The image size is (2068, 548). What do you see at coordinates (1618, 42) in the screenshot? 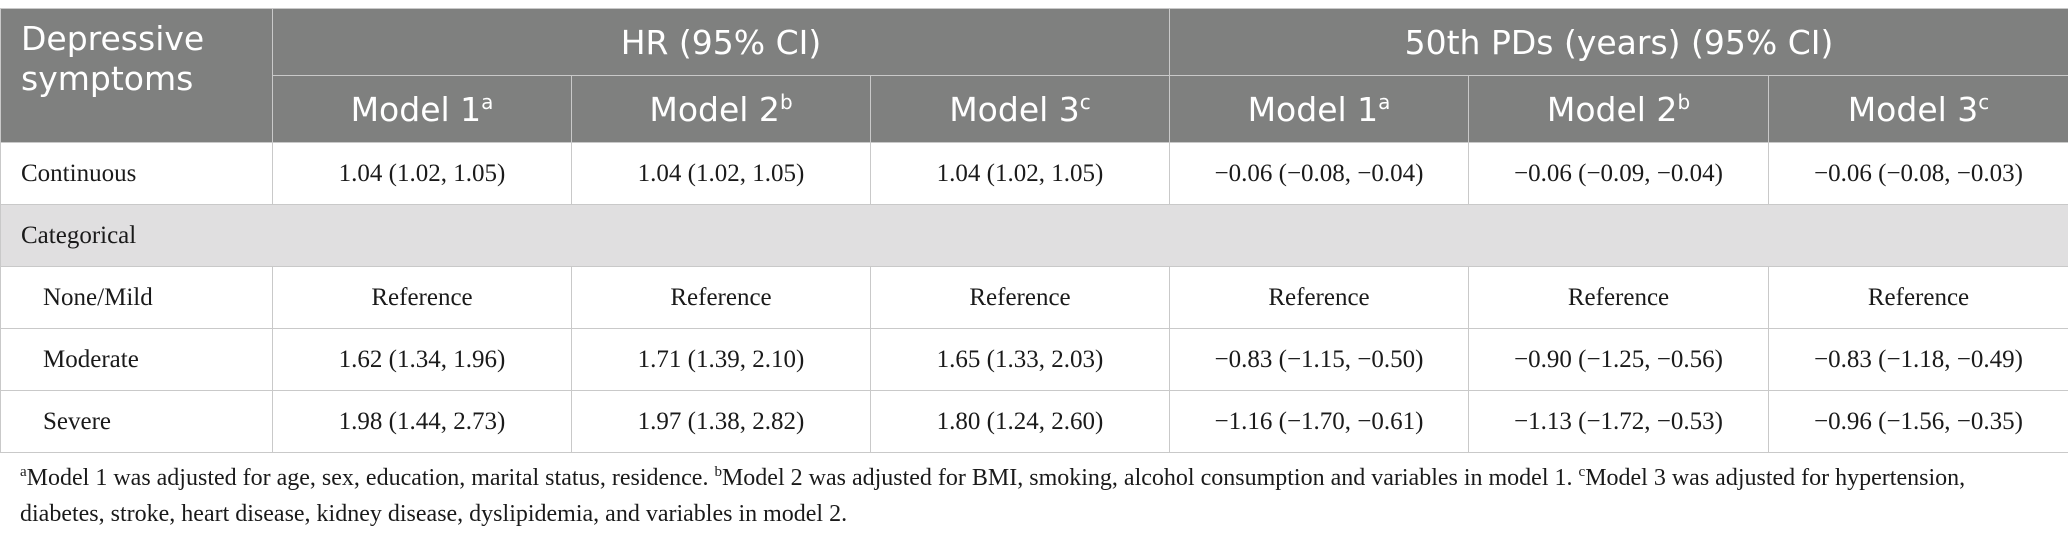
I see `group-header-pd: 50th PDs (years) (95% CI)` at bounding box center [1618, 42].